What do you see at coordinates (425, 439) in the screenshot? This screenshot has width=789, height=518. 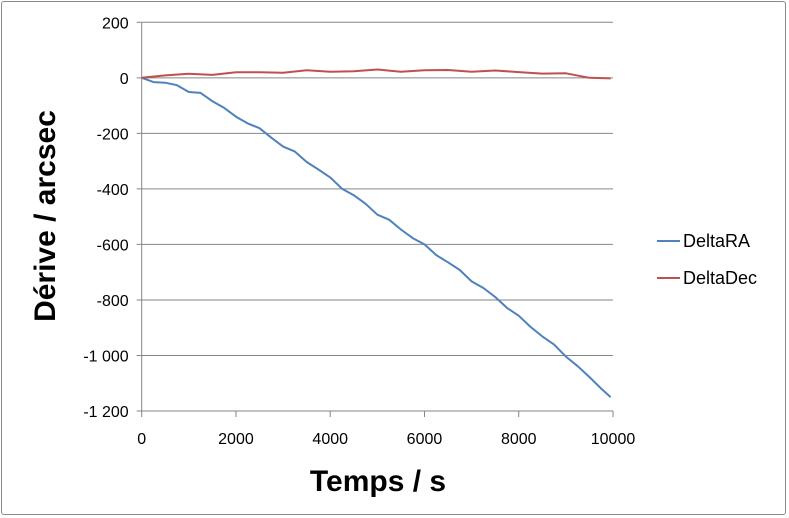 I see `x-tick-label: 6000` at bounding box center [425, 439].